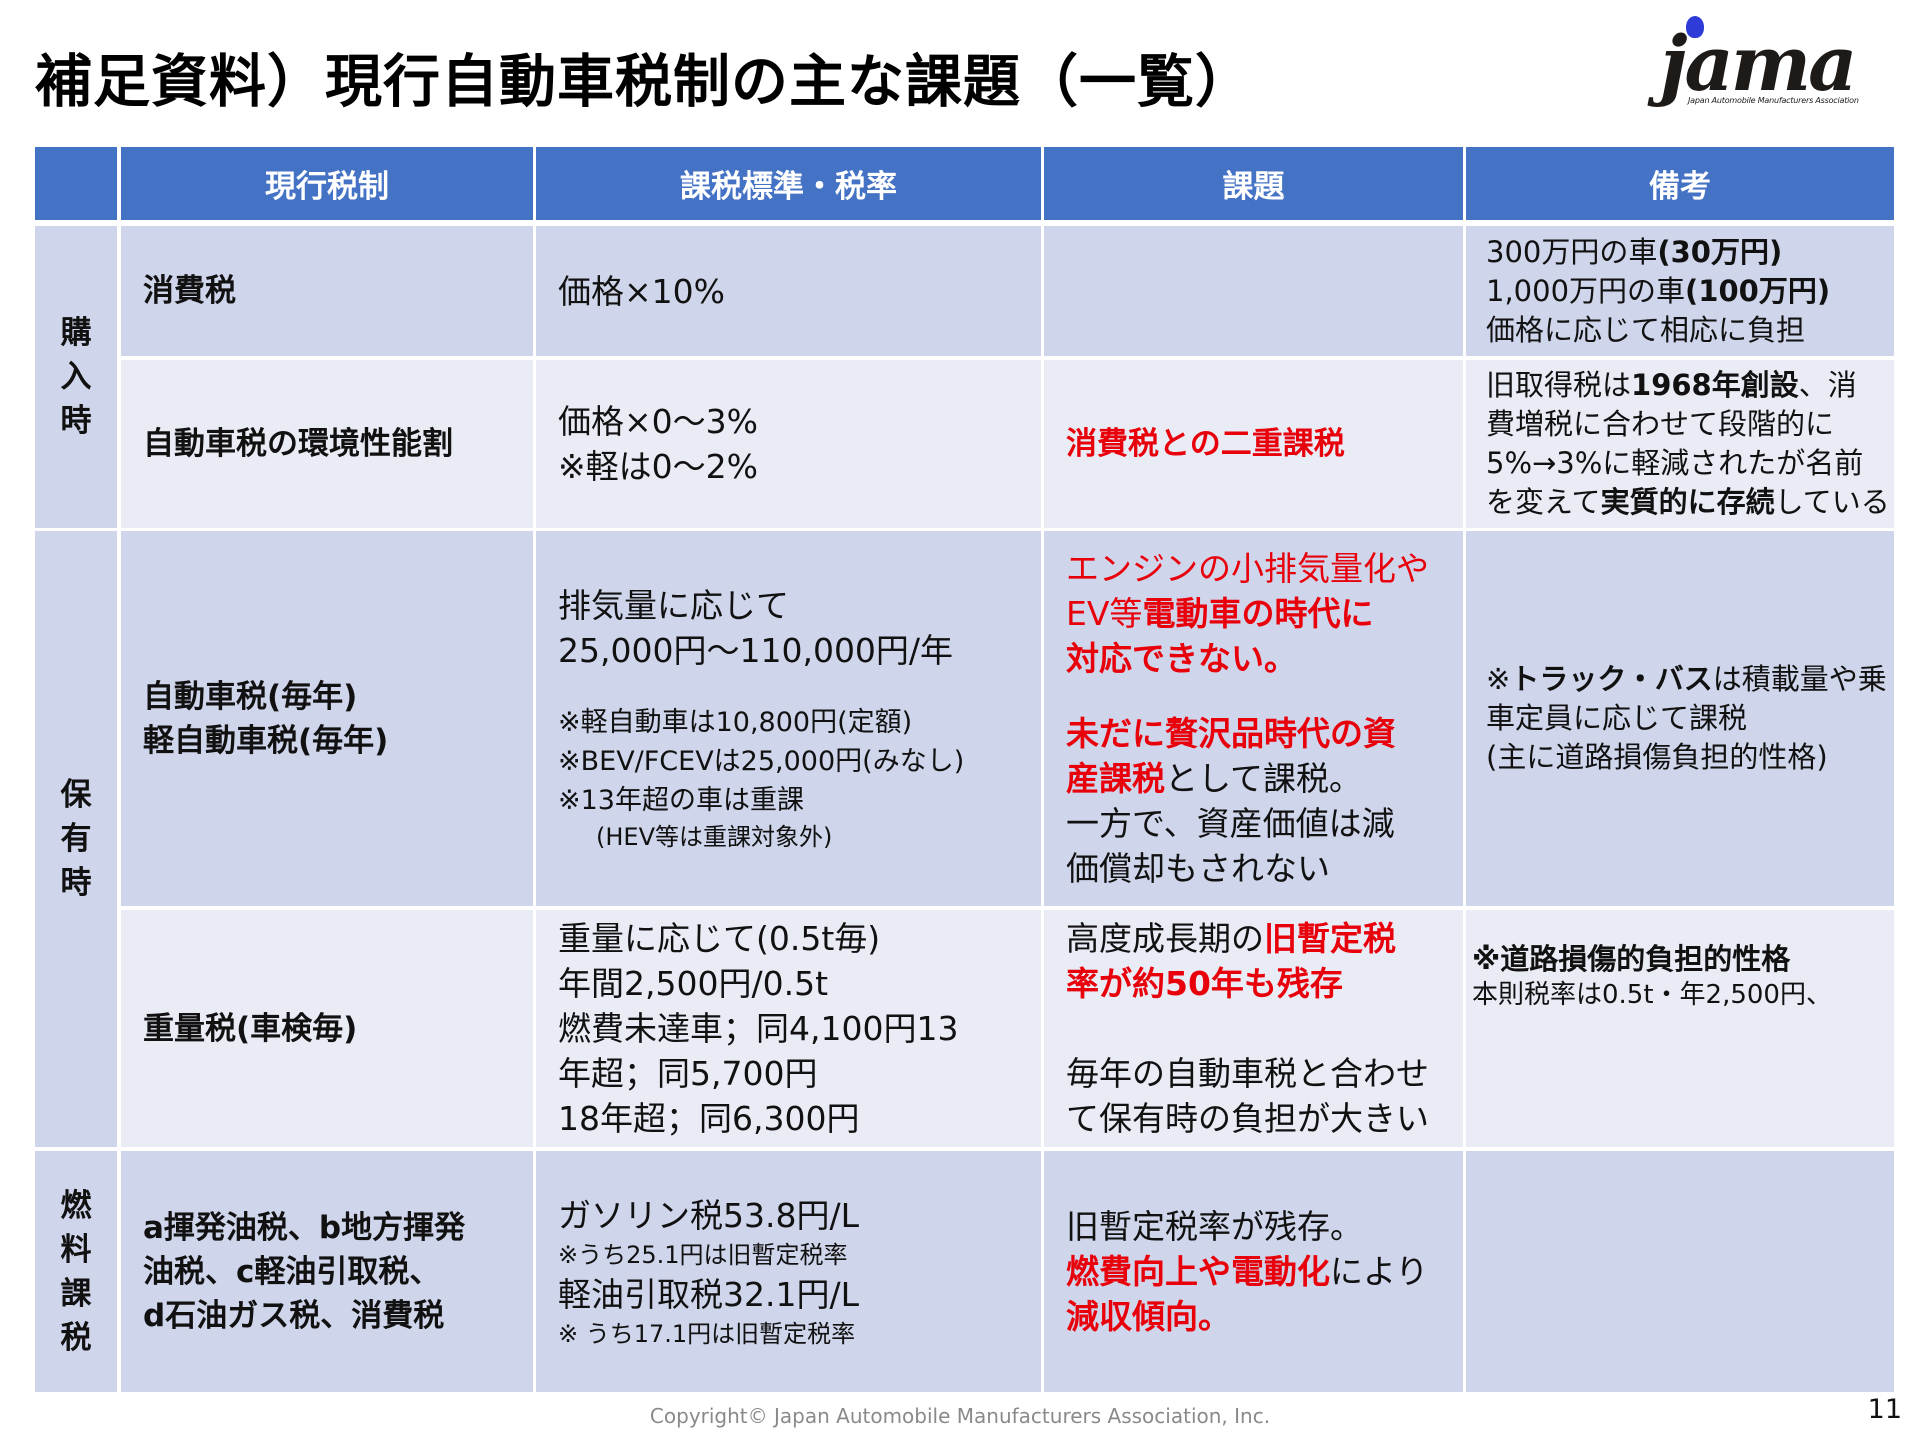 The image size is (1920, 1440). What do you see at coordinates (708, 1294) in the screenshot?
I see `tax-standard-line: 軽油引取税32.1円/L` at bounding box center [708, 1294].